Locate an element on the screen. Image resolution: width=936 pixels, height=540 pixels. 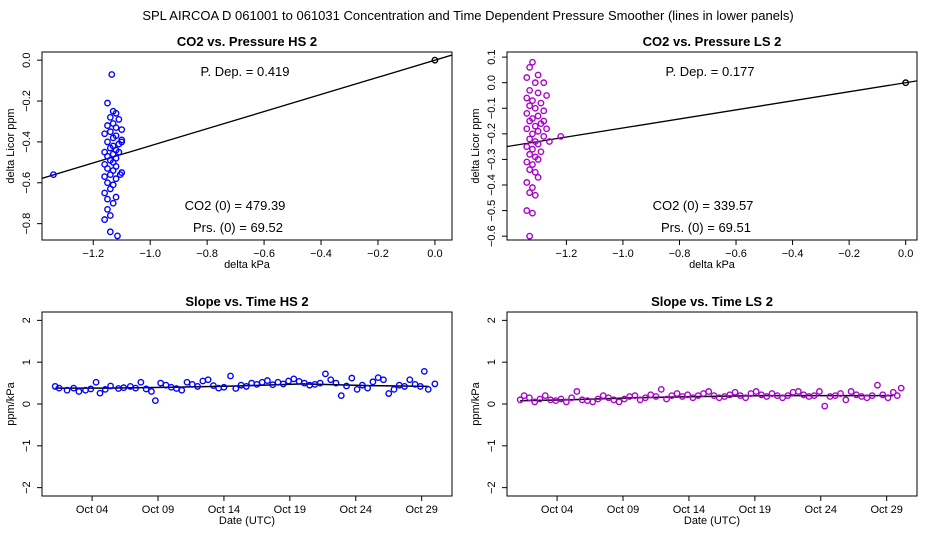
ls-slope-x-tick-label: Oct 04 is located at coordinates (557, 510).